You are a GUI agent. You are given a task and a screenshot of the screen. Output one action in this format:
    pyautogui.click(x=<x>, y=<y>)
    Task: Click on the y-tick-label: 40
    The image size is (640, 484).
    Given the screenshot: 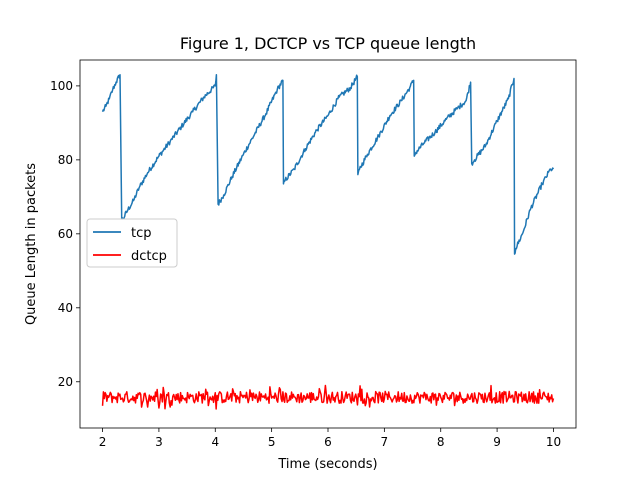 What is the action you would take?
    pyautogui.click(x=65, y=308)
    